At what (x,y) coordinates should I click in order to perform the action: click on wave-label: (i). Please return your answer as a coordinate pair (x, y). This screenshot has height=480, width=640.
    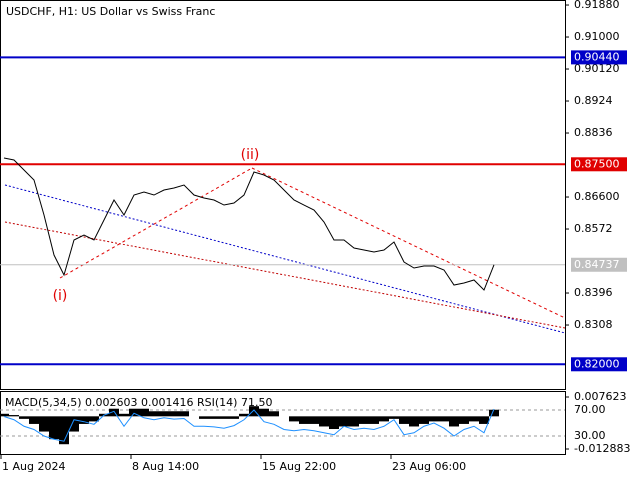
    Looking at the image, I should click on (60, 296).